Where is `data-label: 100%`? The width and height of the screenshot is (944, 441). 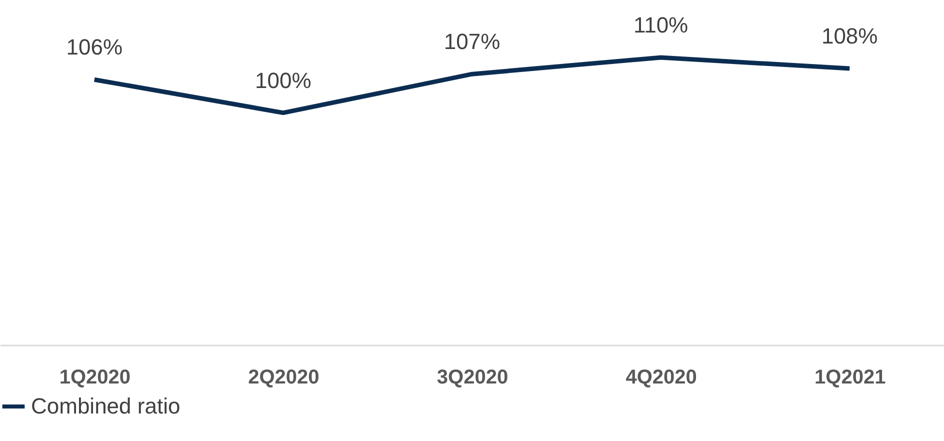 data-label: 100% is located at coordinates (283, 80).